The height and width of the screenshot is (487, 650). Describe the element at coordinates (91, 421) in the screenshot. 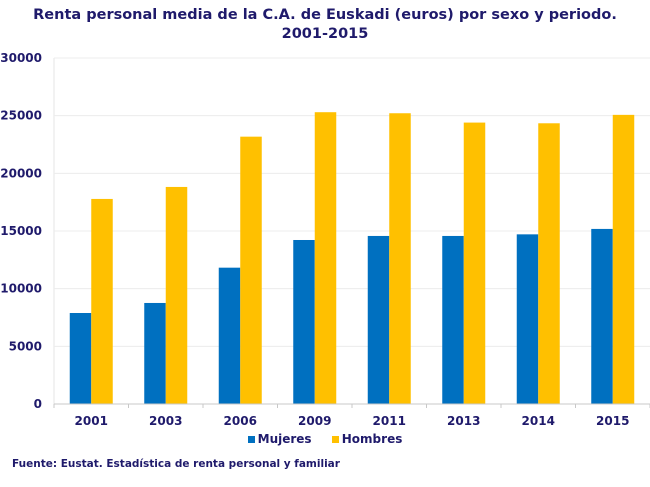

I see `x-tick-label: 2001` at that location.